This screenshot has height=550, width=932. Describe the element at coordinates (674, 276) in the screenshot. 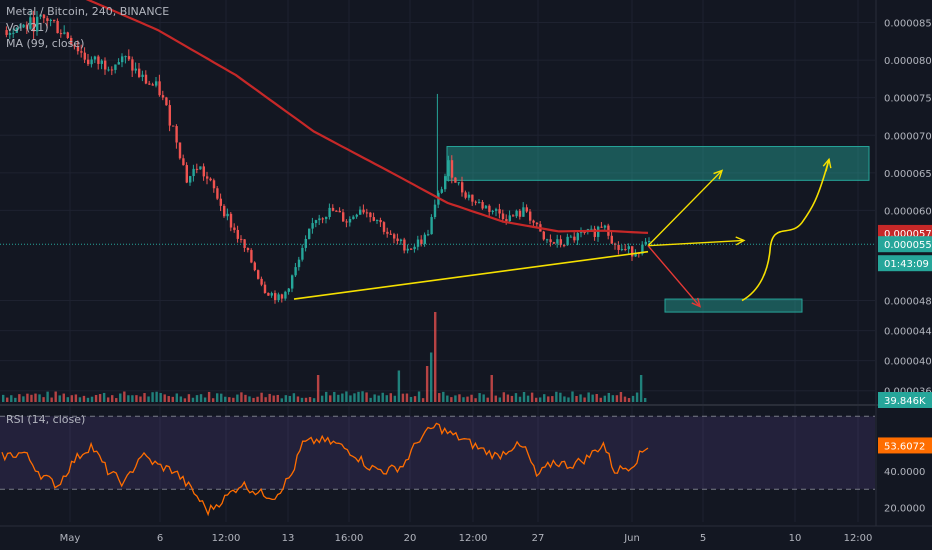

I see `arrow-shaft` at that location.